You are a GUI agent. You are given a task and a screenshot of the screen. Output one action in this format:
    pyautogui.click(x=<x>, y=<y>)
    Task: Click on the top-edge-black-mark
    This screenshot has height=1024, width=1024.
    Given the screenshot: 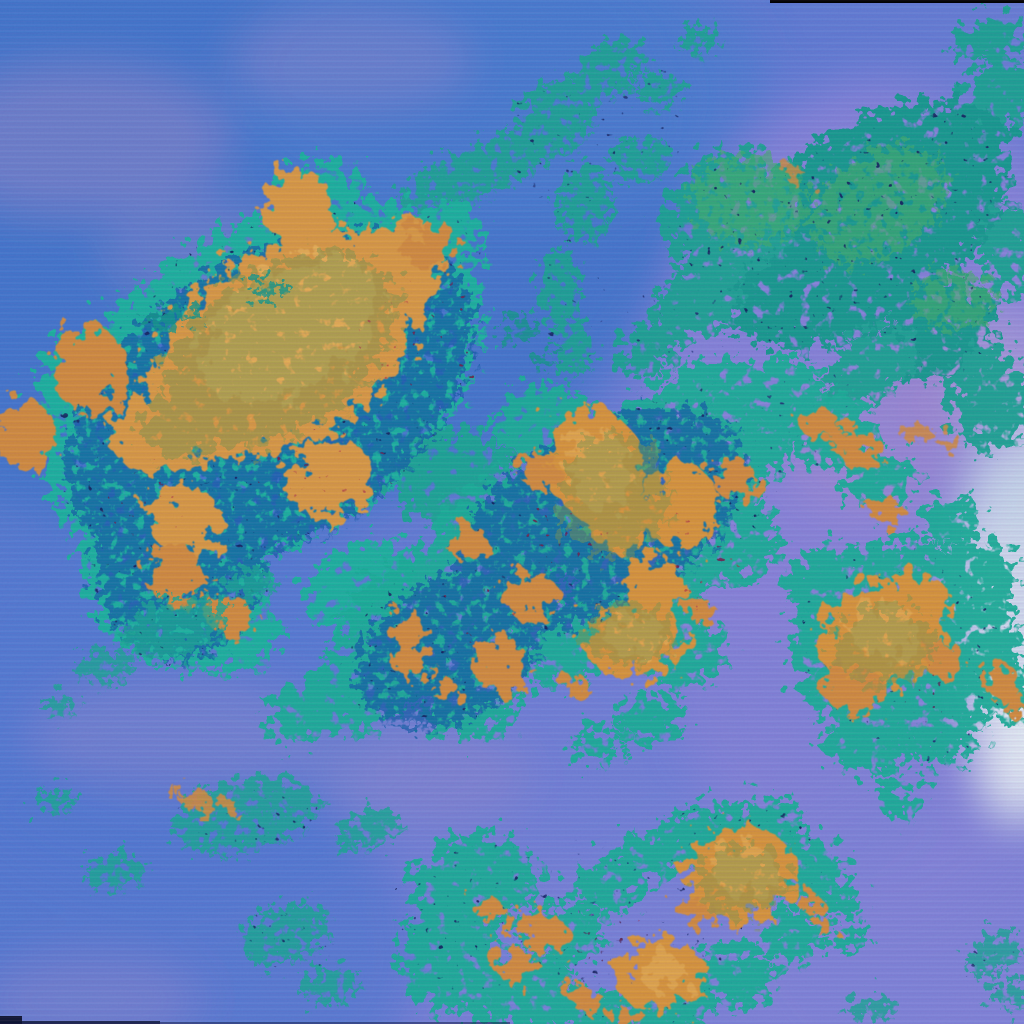 What is the action you would take?
    pyautogui.click(x=897, y=1)
    